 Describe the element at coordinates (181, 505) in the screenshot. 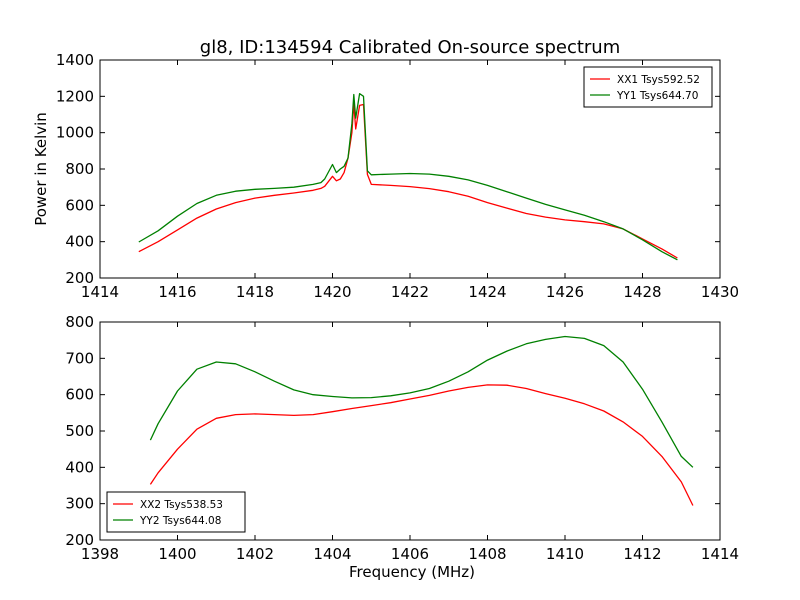

I see `legend-label: XX2 Tsys538.53` at that location.